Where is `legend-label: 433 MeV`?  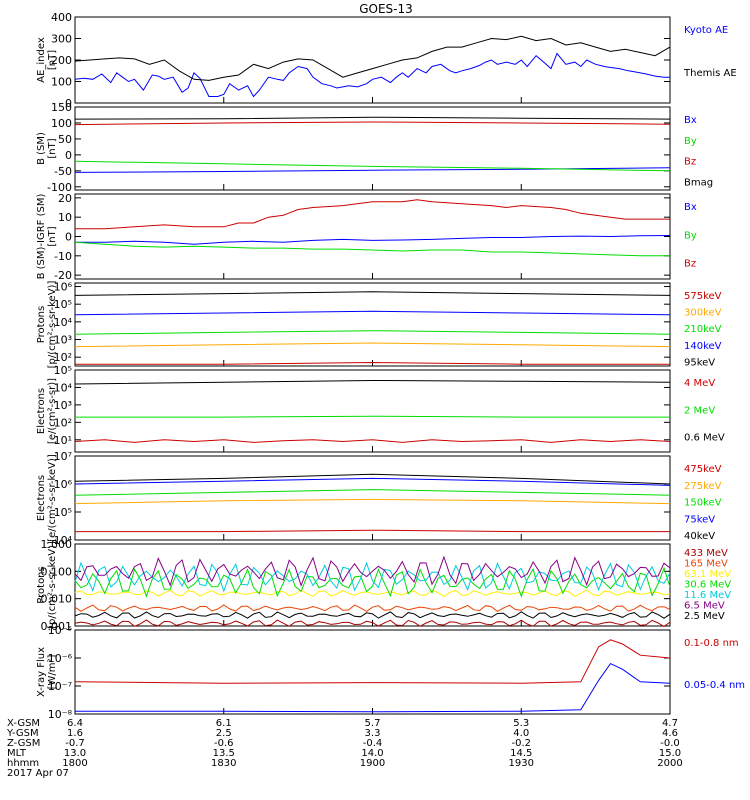
legend-label: 433 MeV is located at coordinates (706, 553).